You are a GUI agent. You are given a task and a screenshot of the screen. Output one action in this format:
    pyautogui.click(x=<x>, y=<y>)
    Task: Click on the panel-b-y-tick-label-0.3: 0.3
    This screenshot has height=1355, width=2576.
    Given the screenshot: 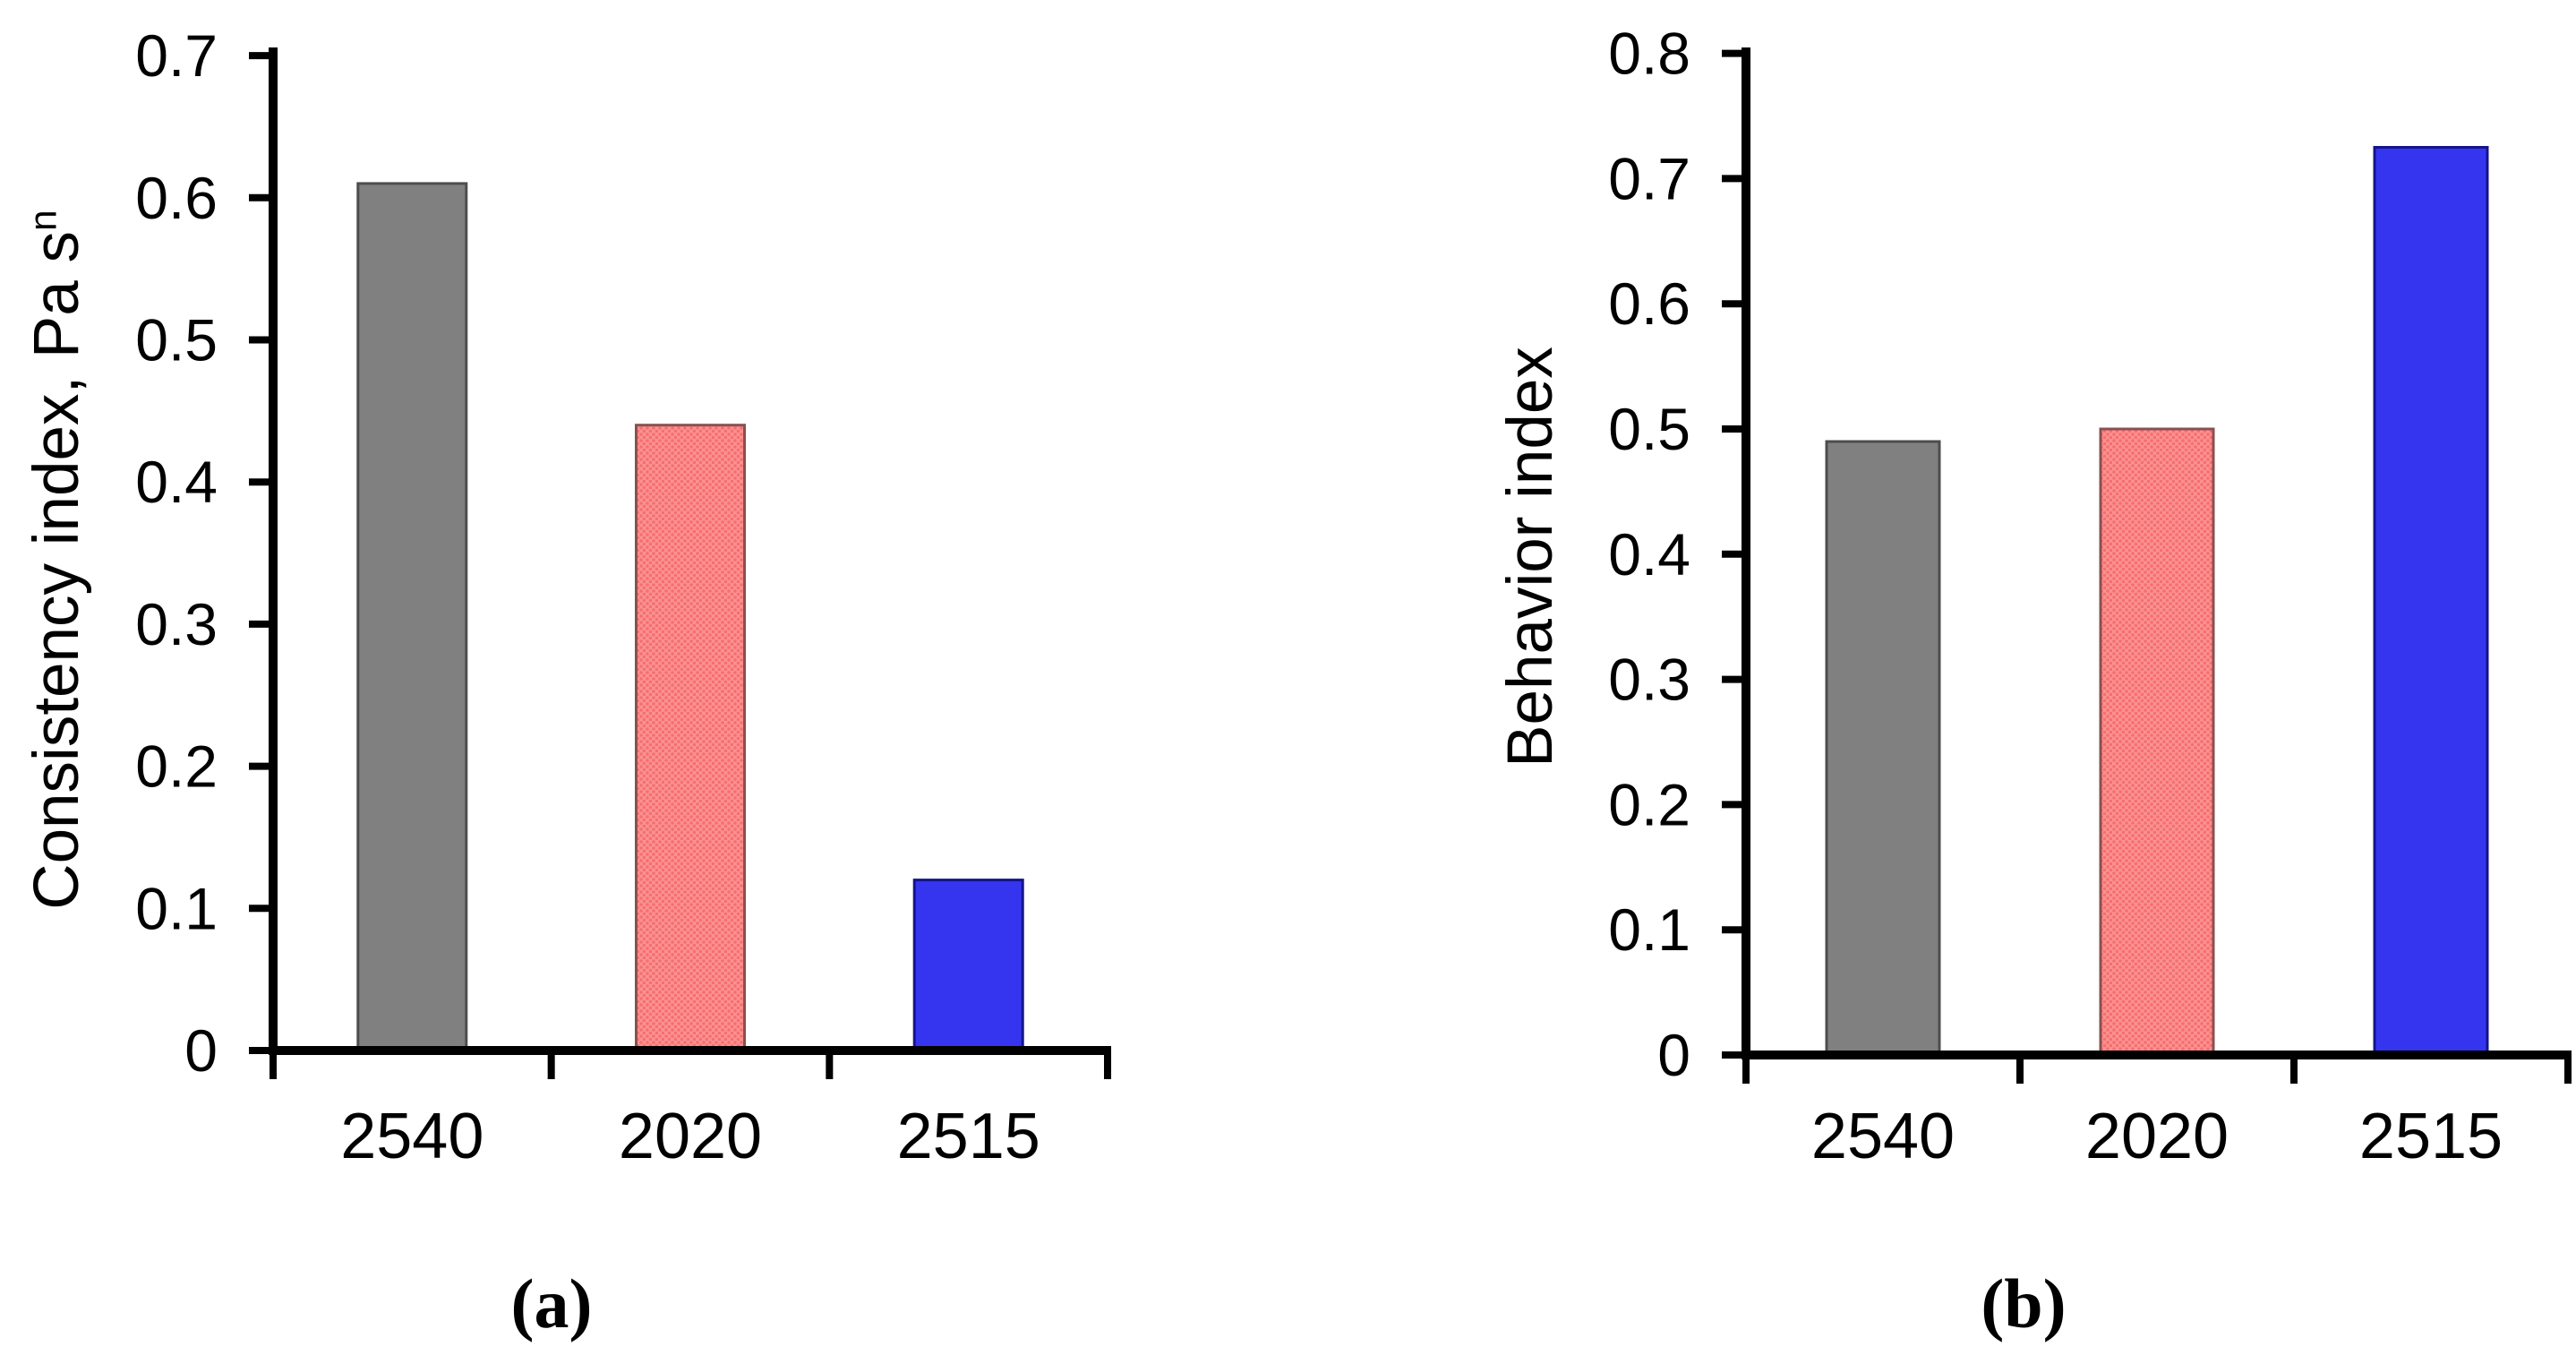 What is the action you would take?
    pyautogui.click(x=1649, y=680)
    